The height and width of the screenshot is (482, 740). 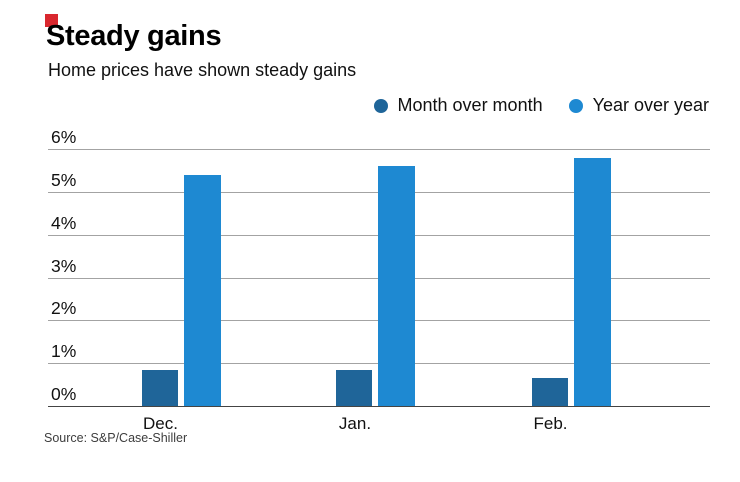 I want to click on bar-month-over-month-feb, so click(x=549, y=392).